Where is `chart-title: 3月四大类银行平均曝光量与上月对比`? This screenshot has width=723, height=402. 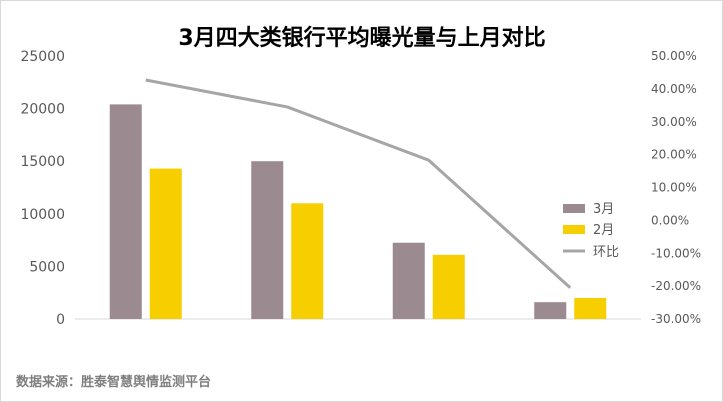 chart-title: 3月四大类银行平均曝光量与上月对比 is located at coordinates (361, 38).